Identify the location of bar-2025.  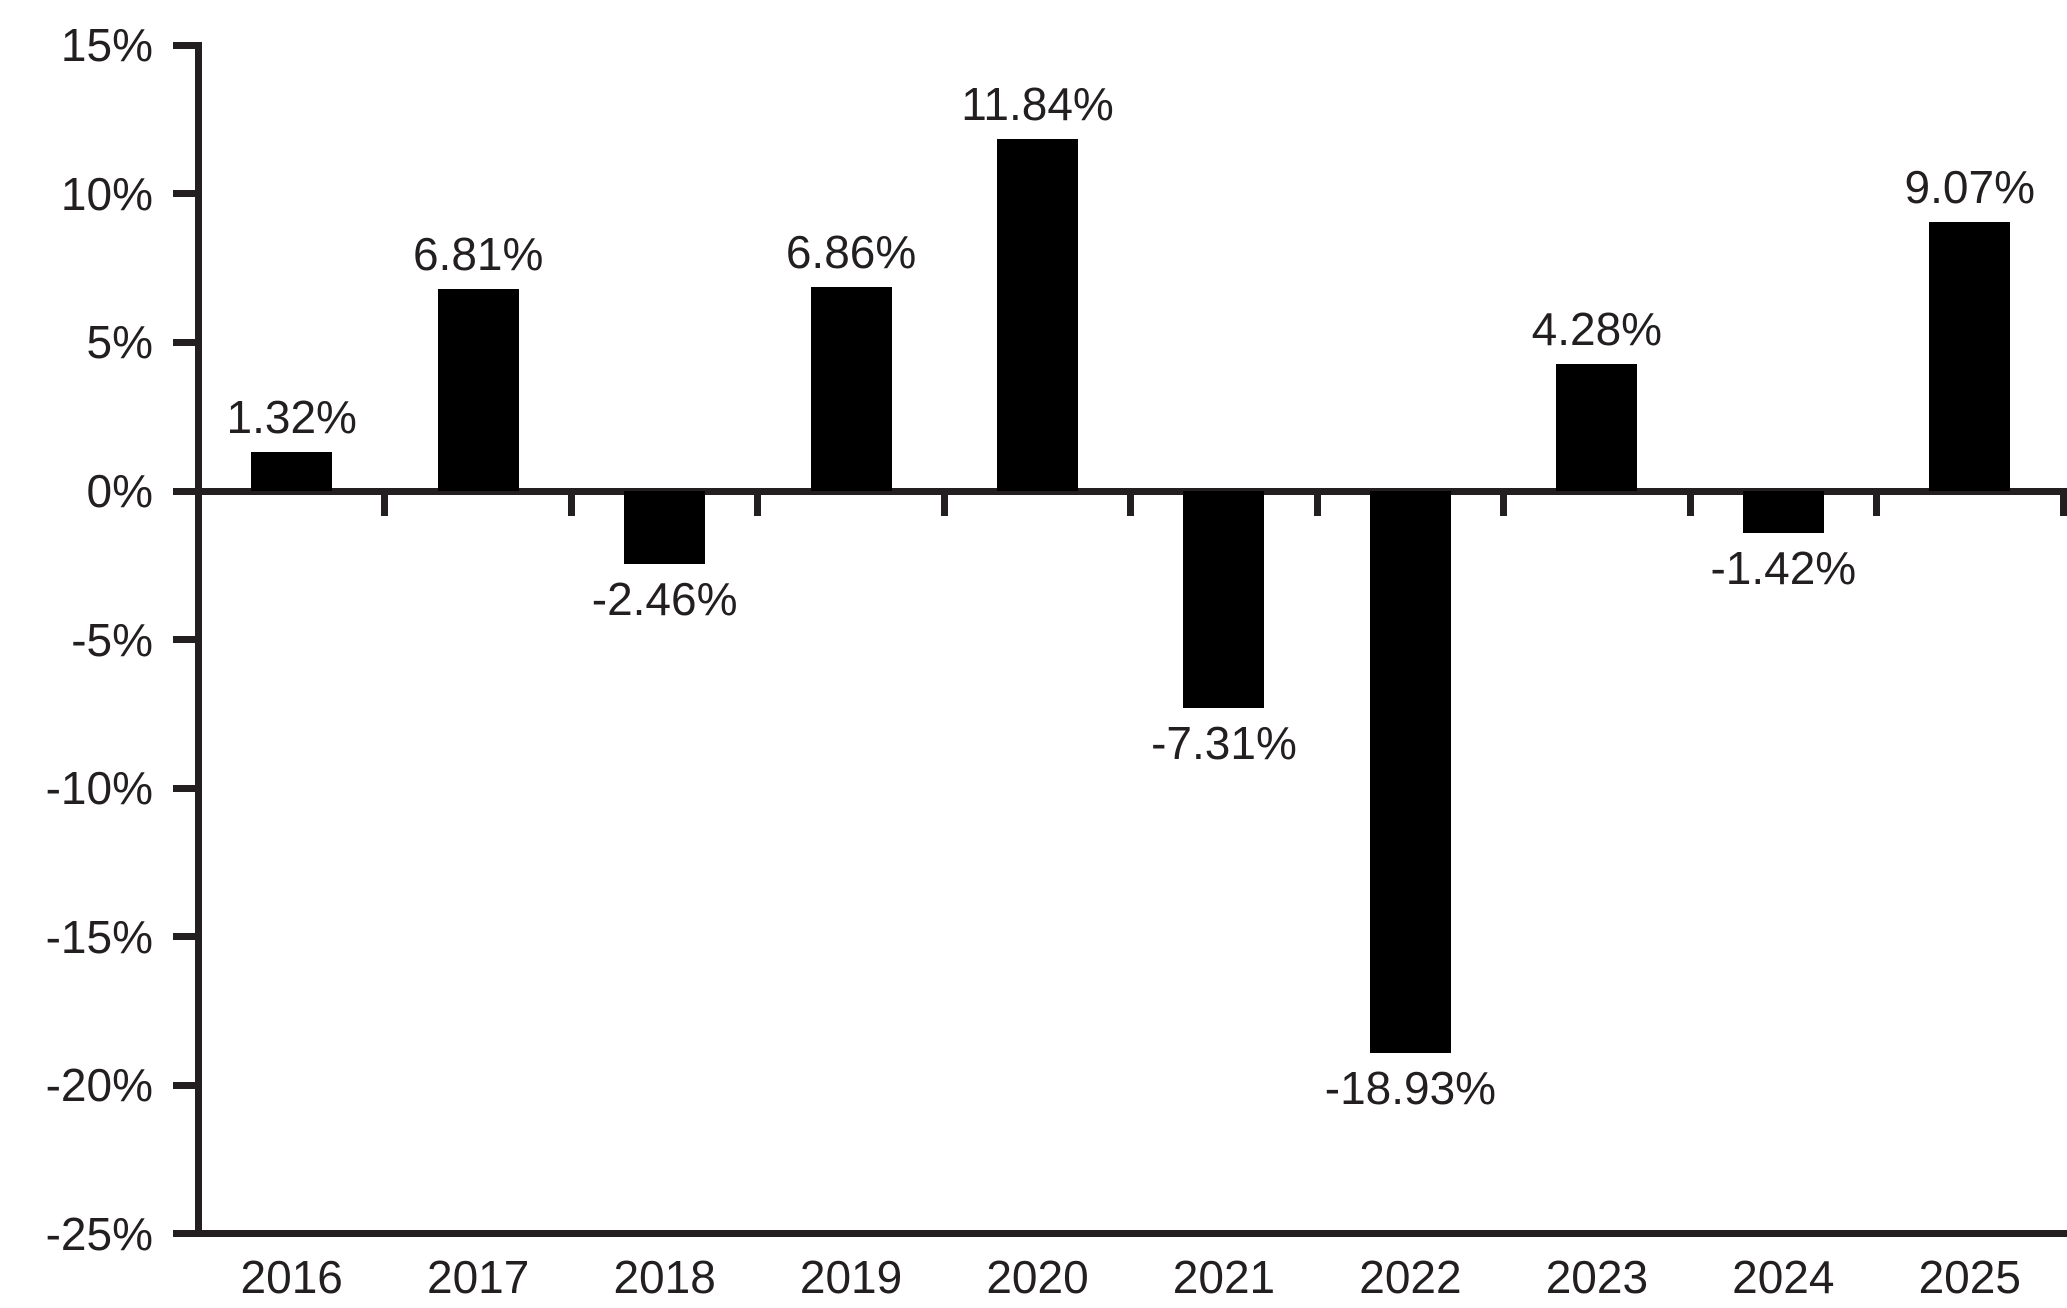
(1970, 356).